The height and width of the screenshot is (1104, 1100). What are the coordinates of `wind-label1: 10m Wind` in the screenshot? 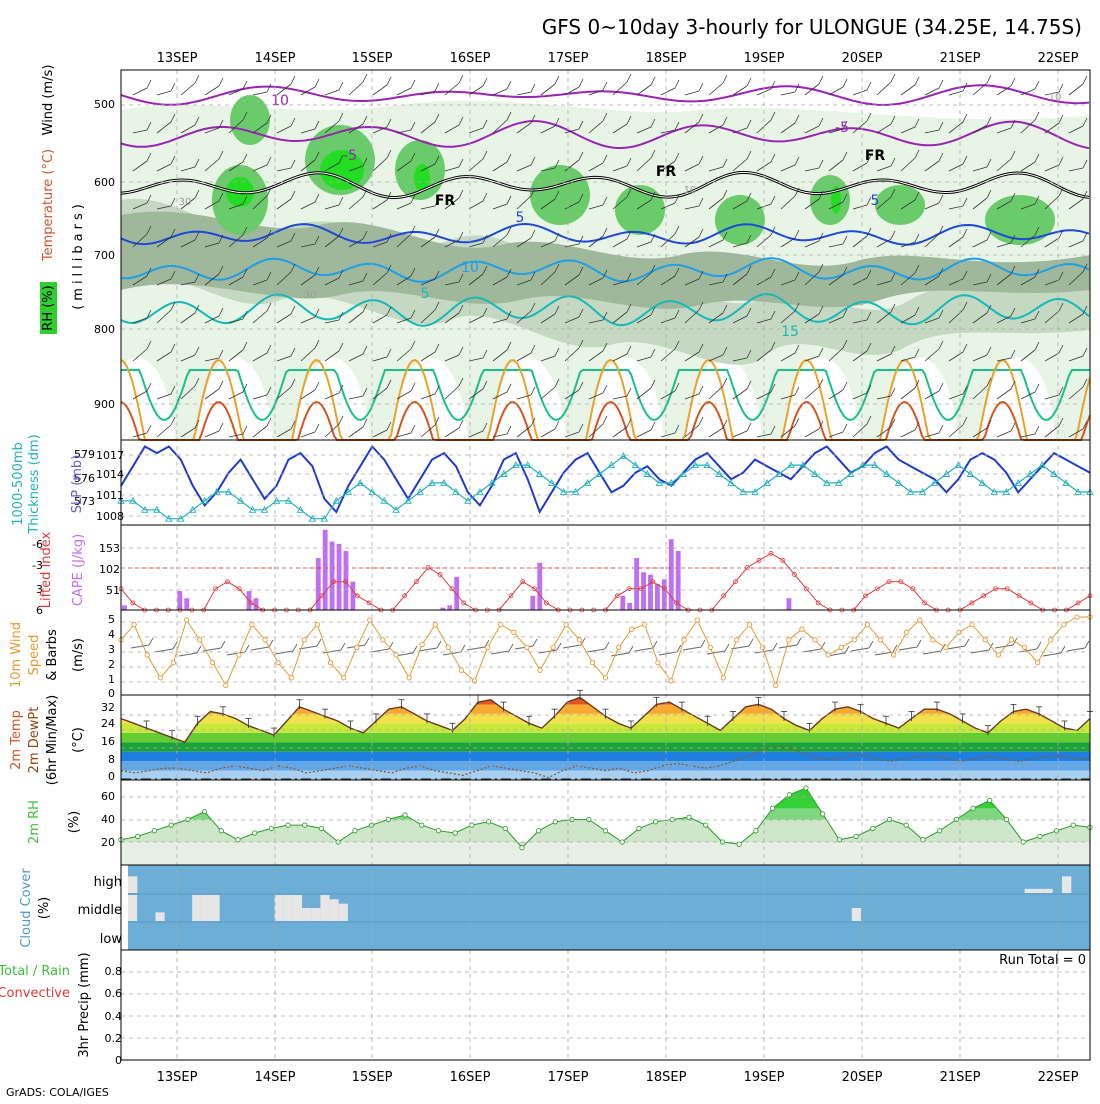 It's located at (16, 655).